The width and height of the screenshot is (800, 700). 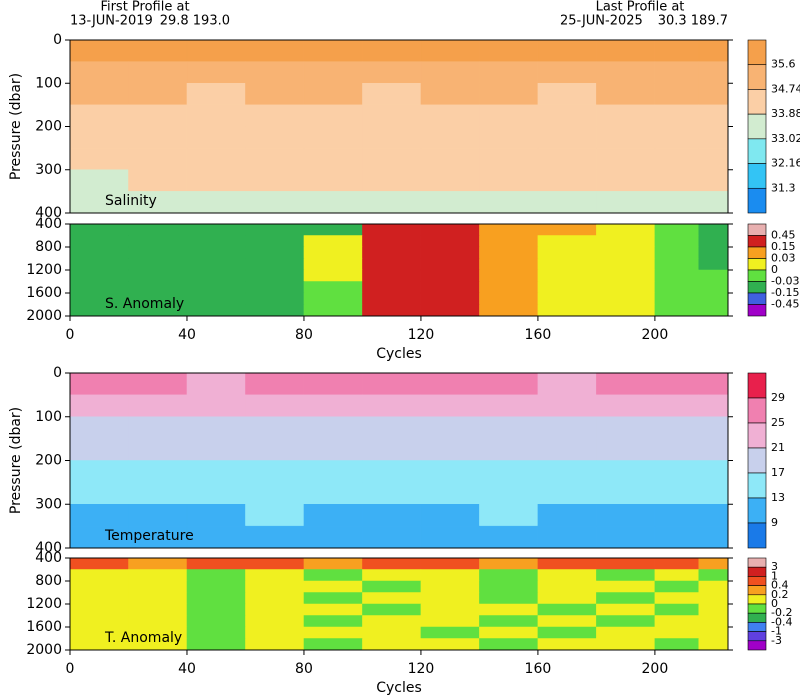 What do you see at coordinates (778, 497) in the screenshot?
I see `colorbar-label: 13` at bounding box center [778, 497].